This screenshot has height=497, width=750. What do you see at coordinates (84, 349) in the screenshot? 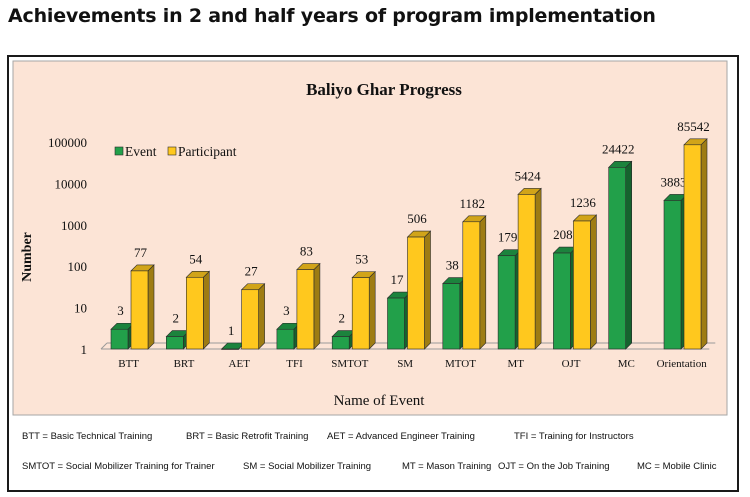
I see `y-tick-label: 1` at bounding box center [84, 349].